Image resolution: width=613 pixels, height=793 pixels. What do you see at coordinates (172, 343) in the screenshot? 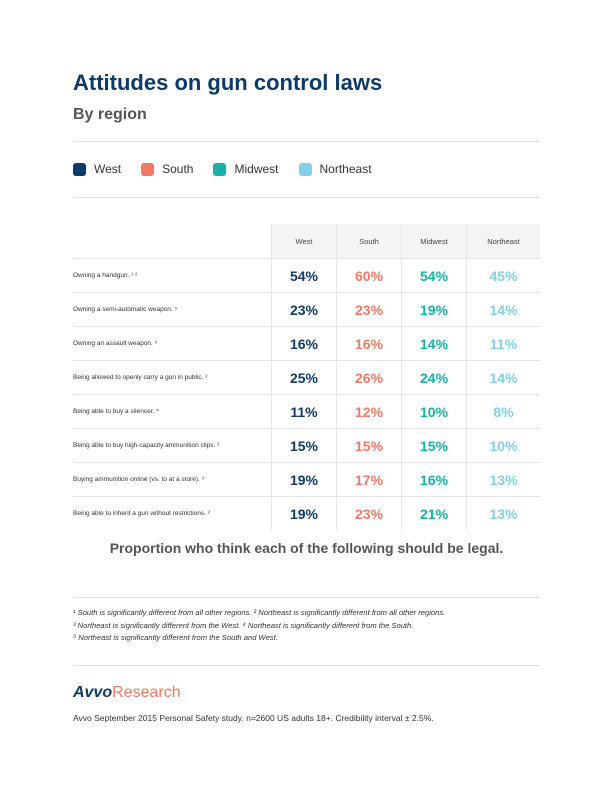
I see `row-label: Owning an assault weapon. ³` at bounding box center [172, 343].